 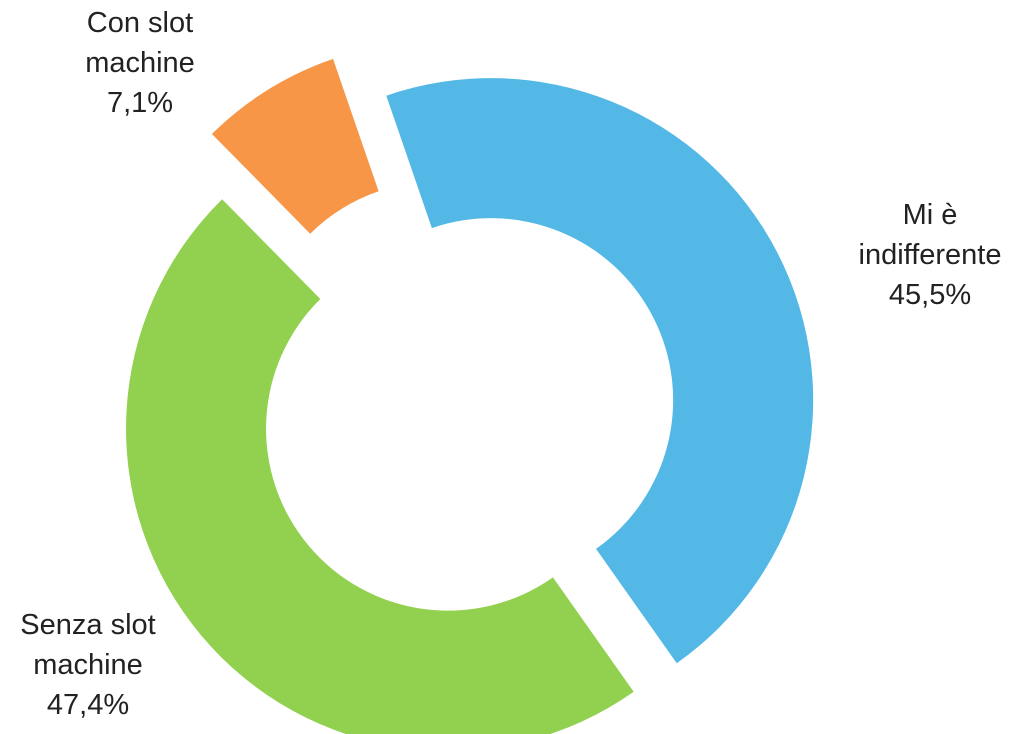 I want to click on value-label: 45,5%, so click(x=930, y=295).